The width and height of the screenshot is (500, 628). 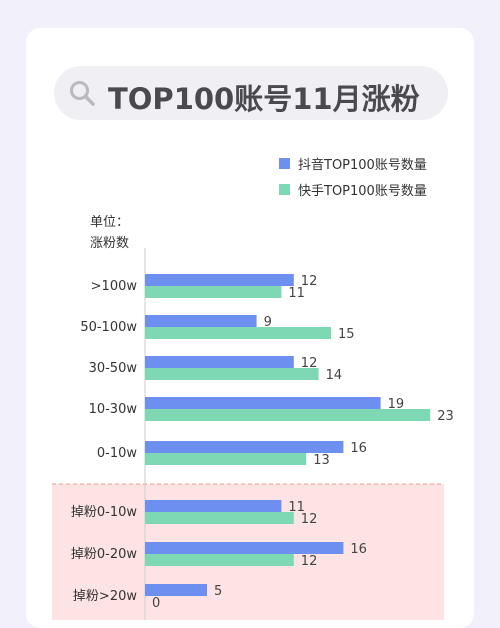 What do you see at coordinates (104, 554) in the screenshot?
I see `y-tick-label: 掉粉0-20w` at bounding box center [104, 554].